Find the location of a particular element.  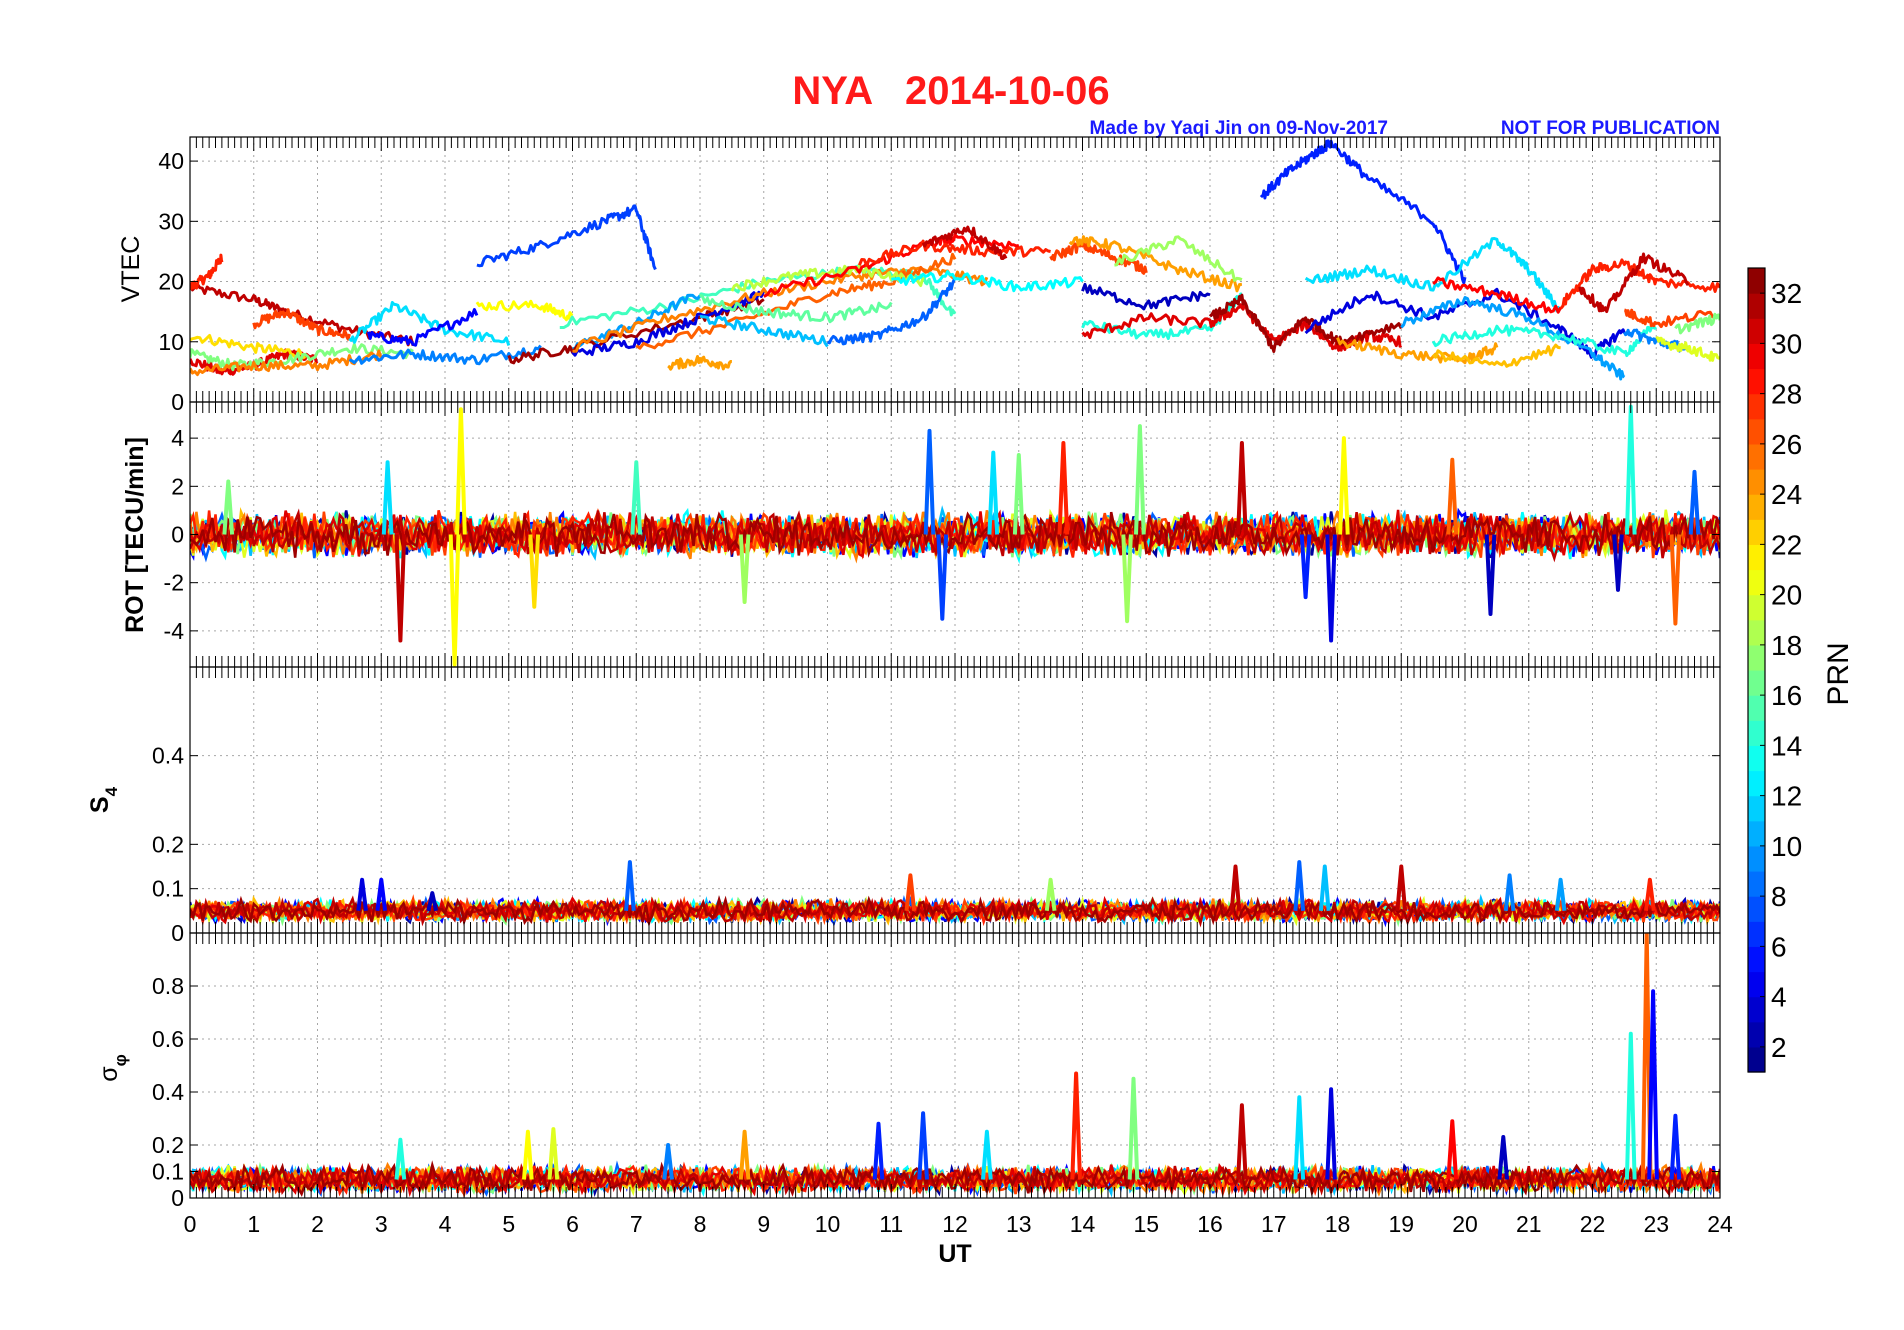

colorbar-tick-label: 12 is located at coordinates (1786, 796).